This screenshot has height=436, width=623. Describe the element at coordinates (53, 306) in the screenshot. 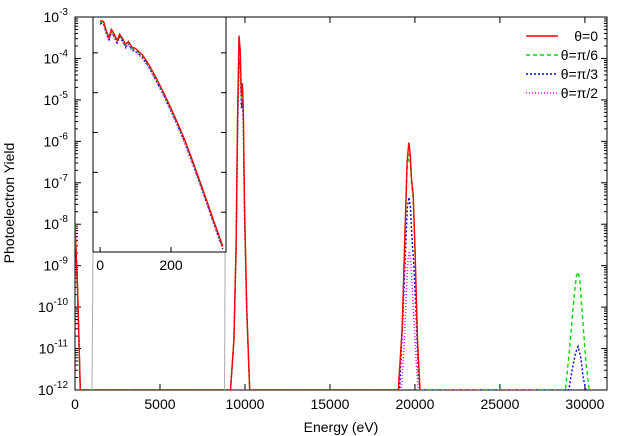

I see `y-tick-label: 10⁻¹⁰` at that location.